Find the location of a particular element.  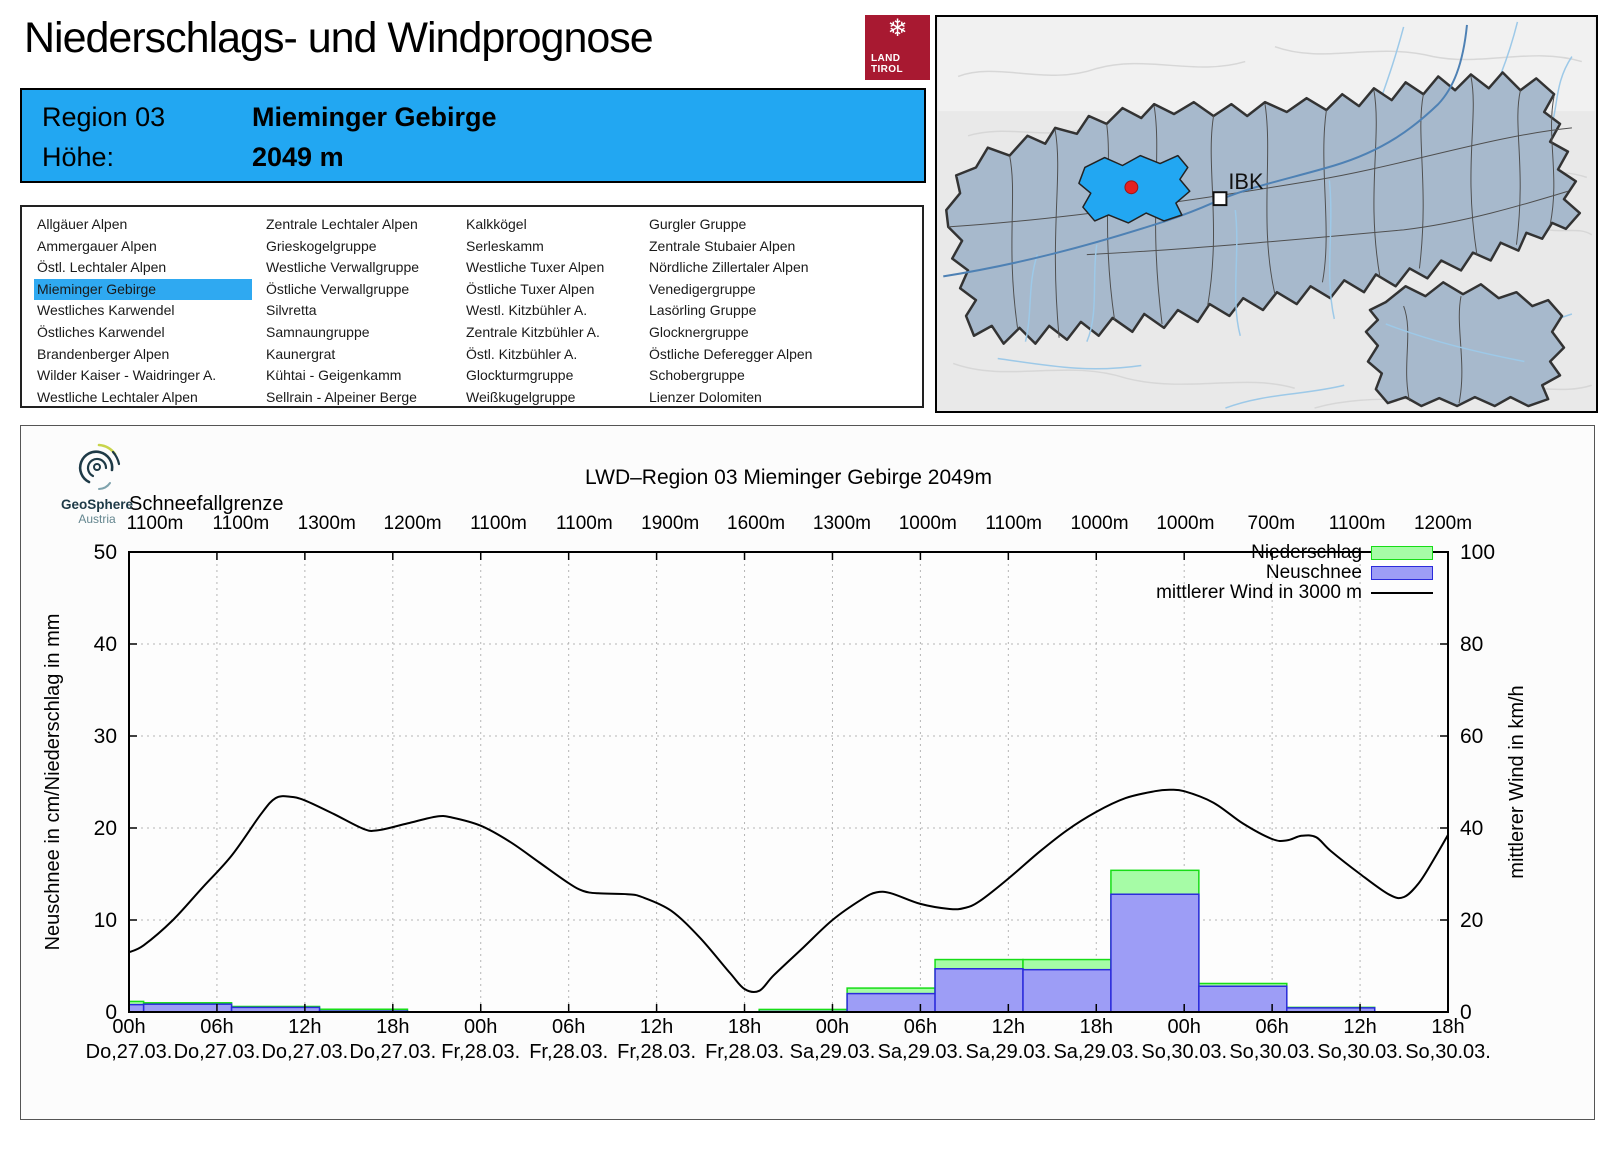

region-item: Glocknergruppe is located at coordinates (699, 331).